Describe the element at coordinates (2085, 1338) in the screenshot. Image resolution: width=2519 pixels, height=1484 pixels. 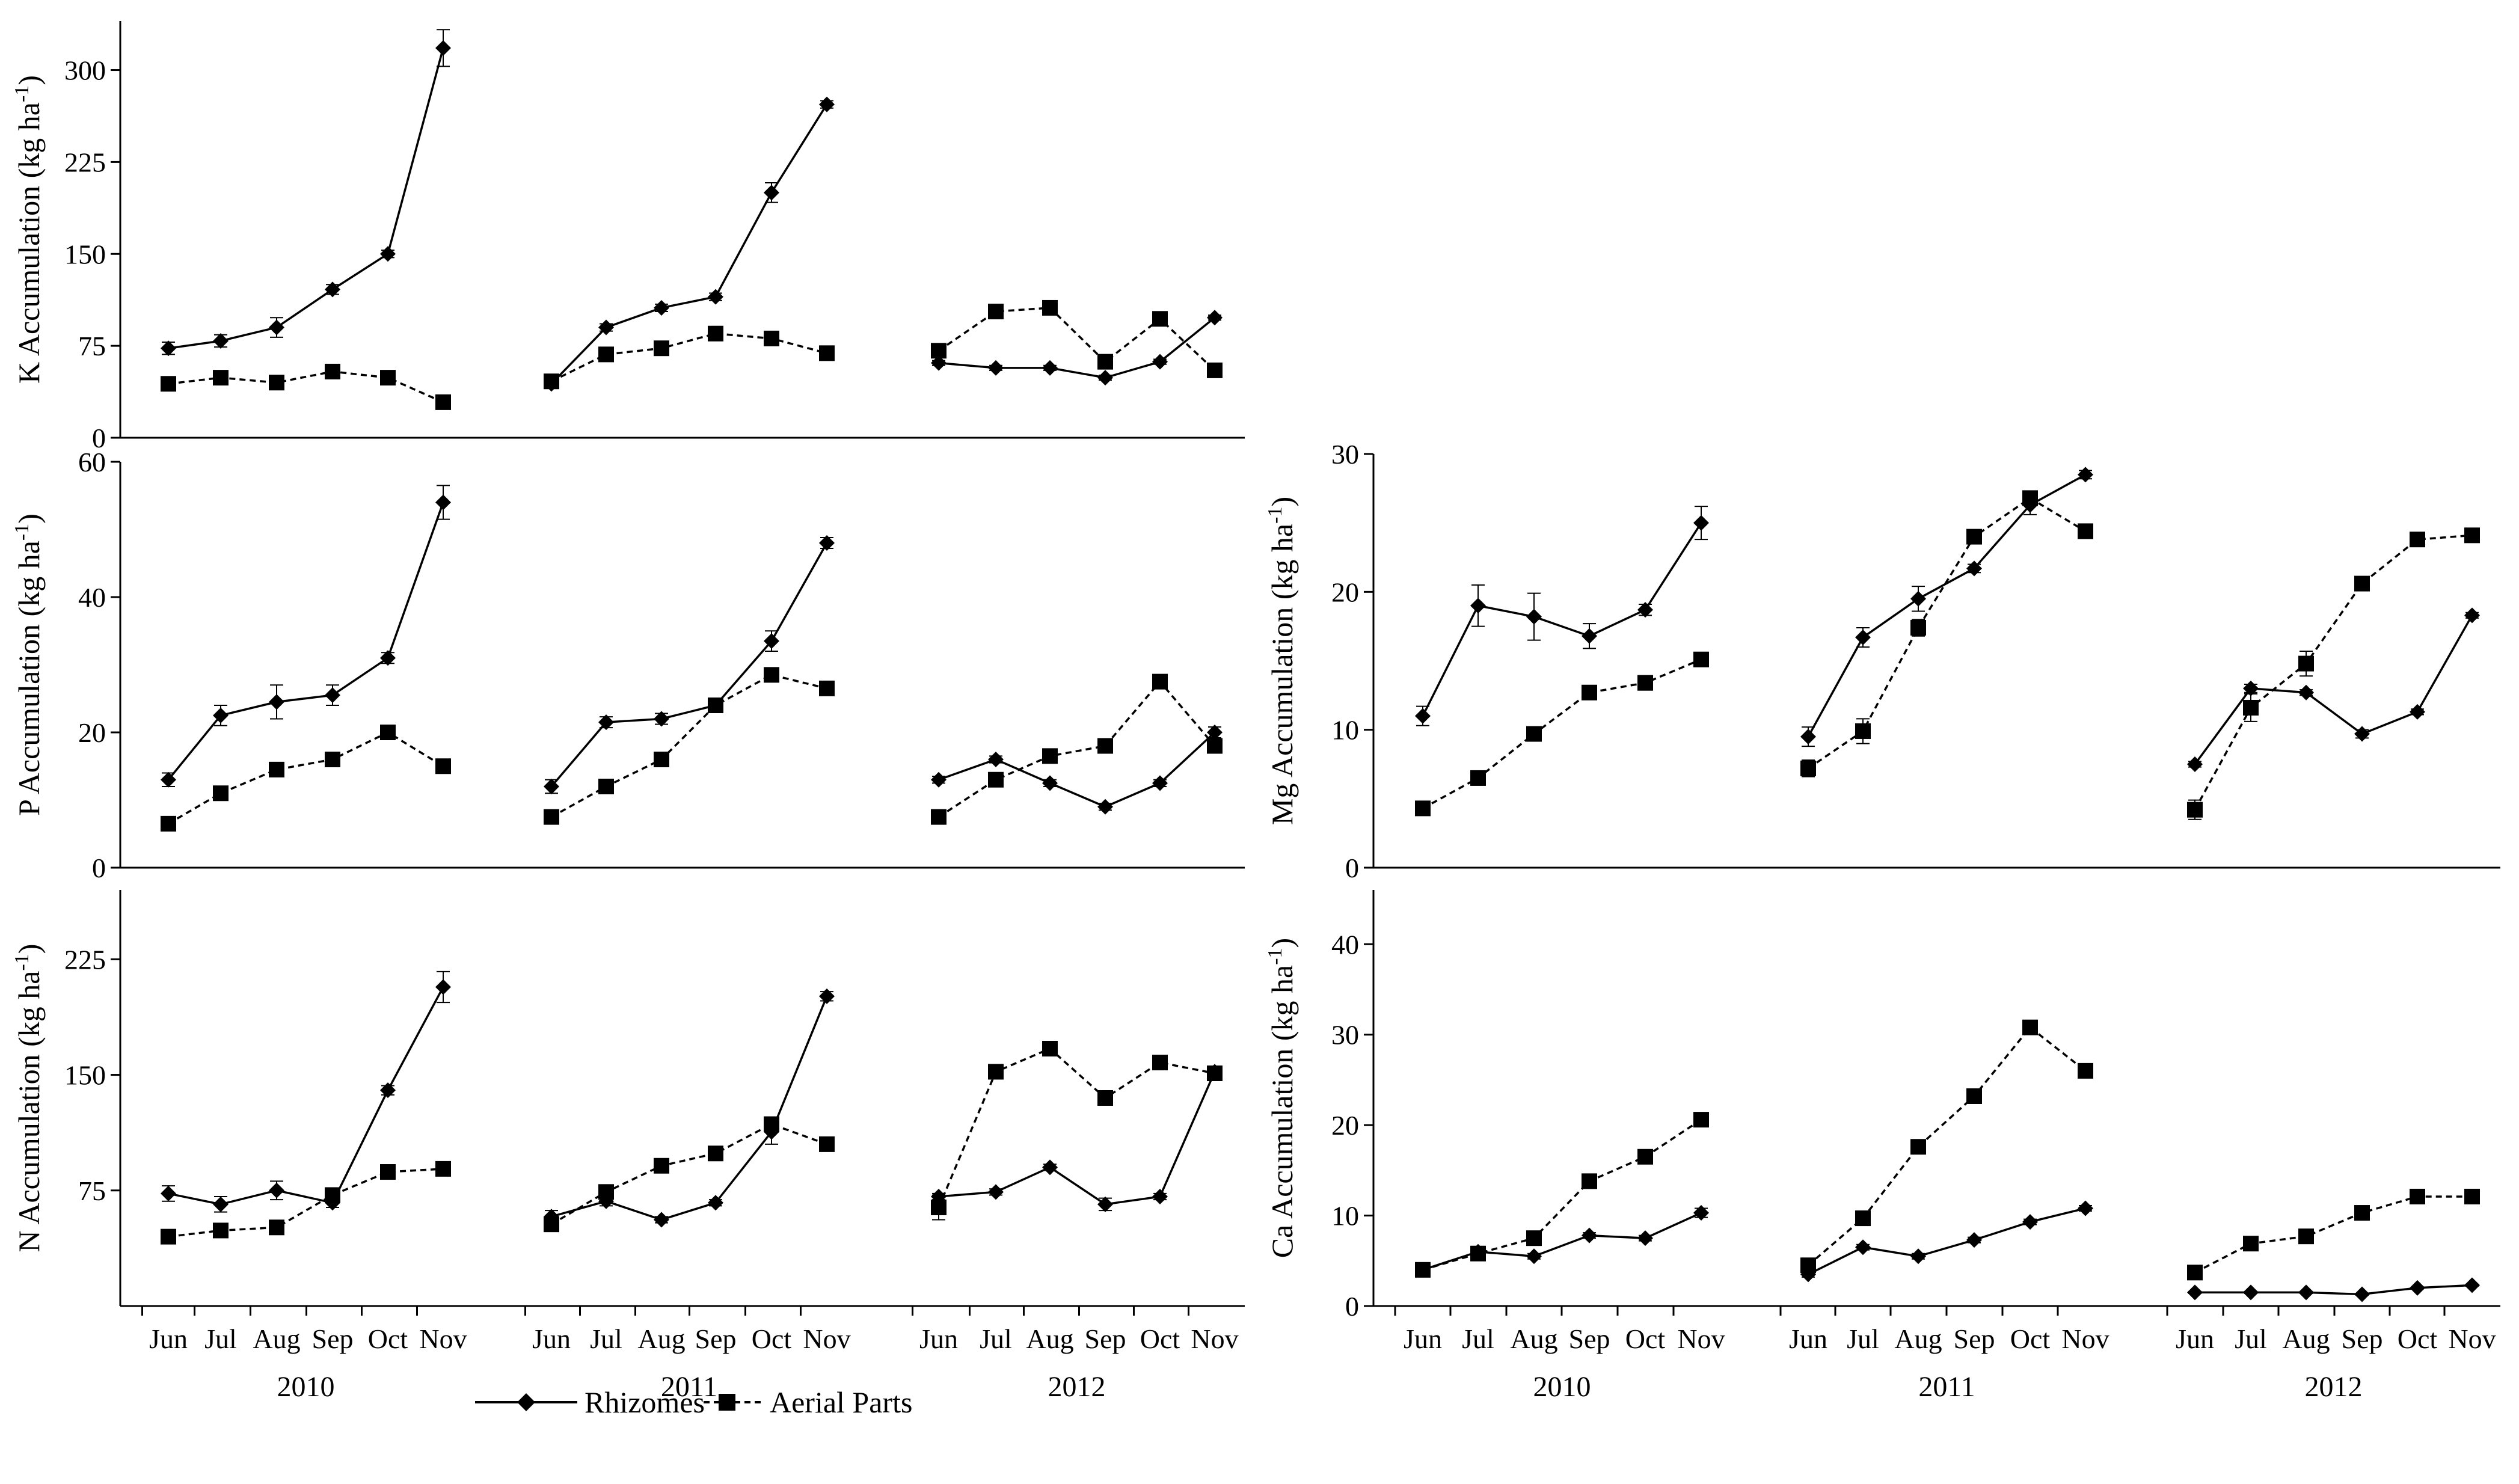
I see `ca-month-label: Nov` at that location.